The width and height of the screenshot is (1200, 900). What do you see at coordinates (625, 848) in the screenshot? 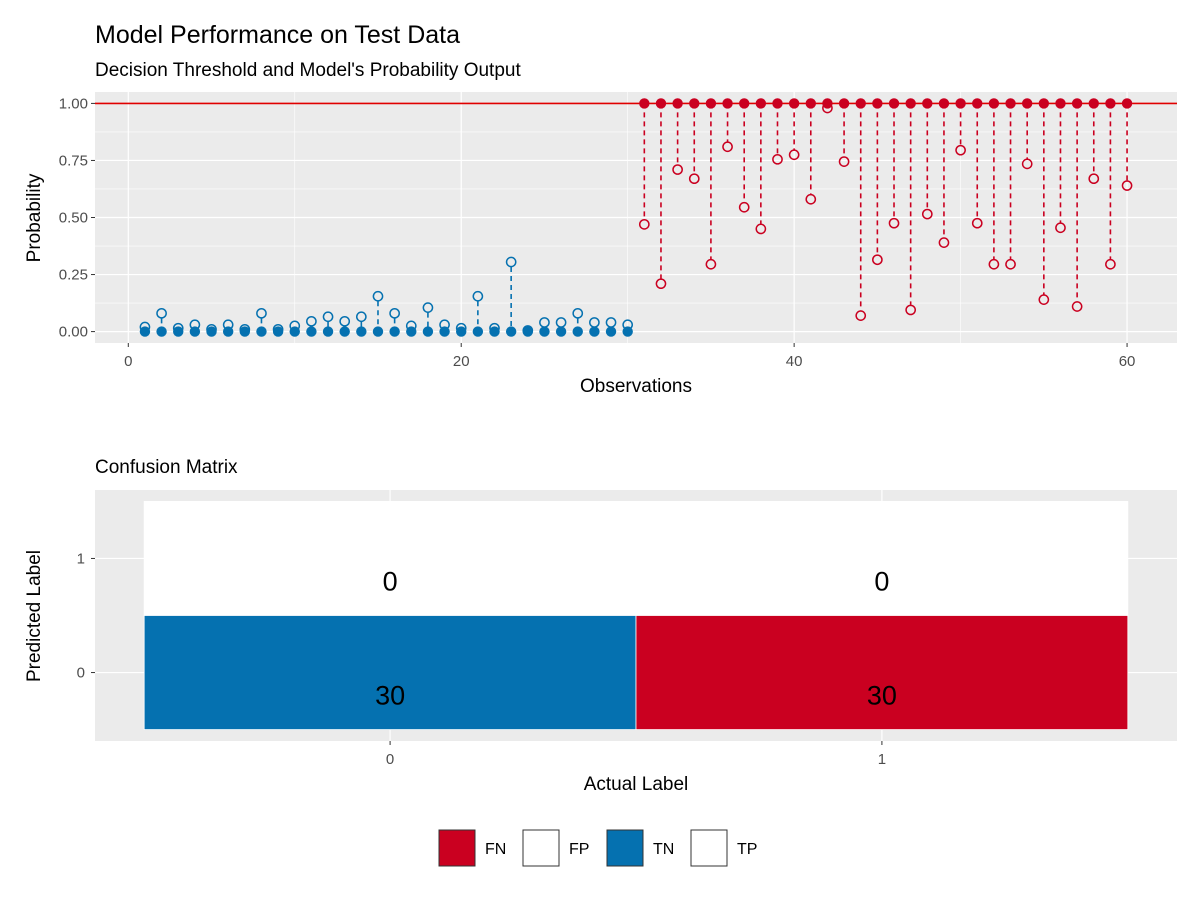
I see `legend-key-tn` at bounding box center [625, 848].